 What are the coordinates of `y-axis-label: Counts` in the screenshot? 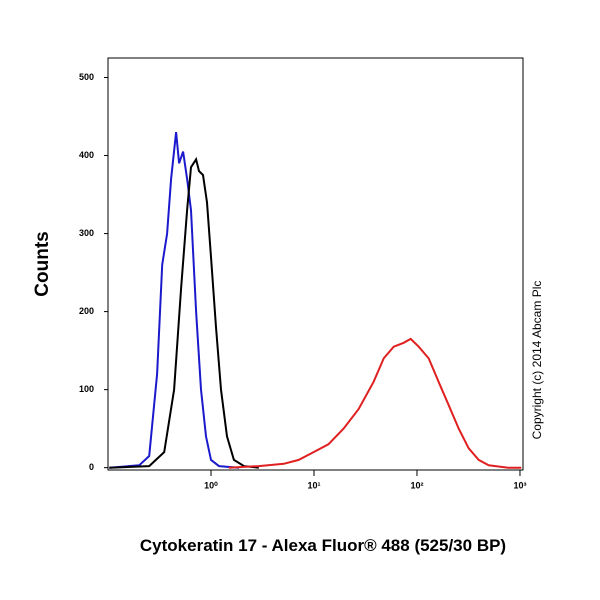 It's located at (42, 263).